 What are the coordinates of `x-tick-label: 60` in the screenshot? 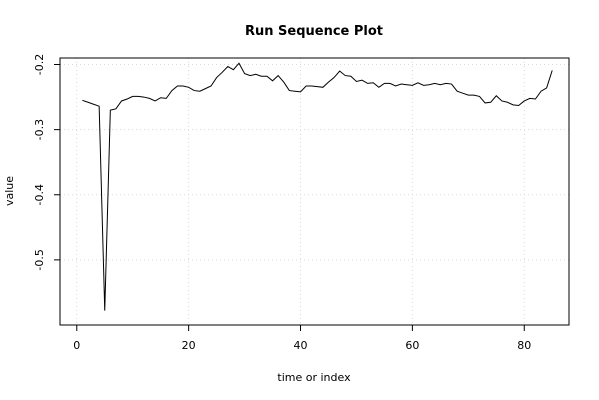 It's located at (412, 345).